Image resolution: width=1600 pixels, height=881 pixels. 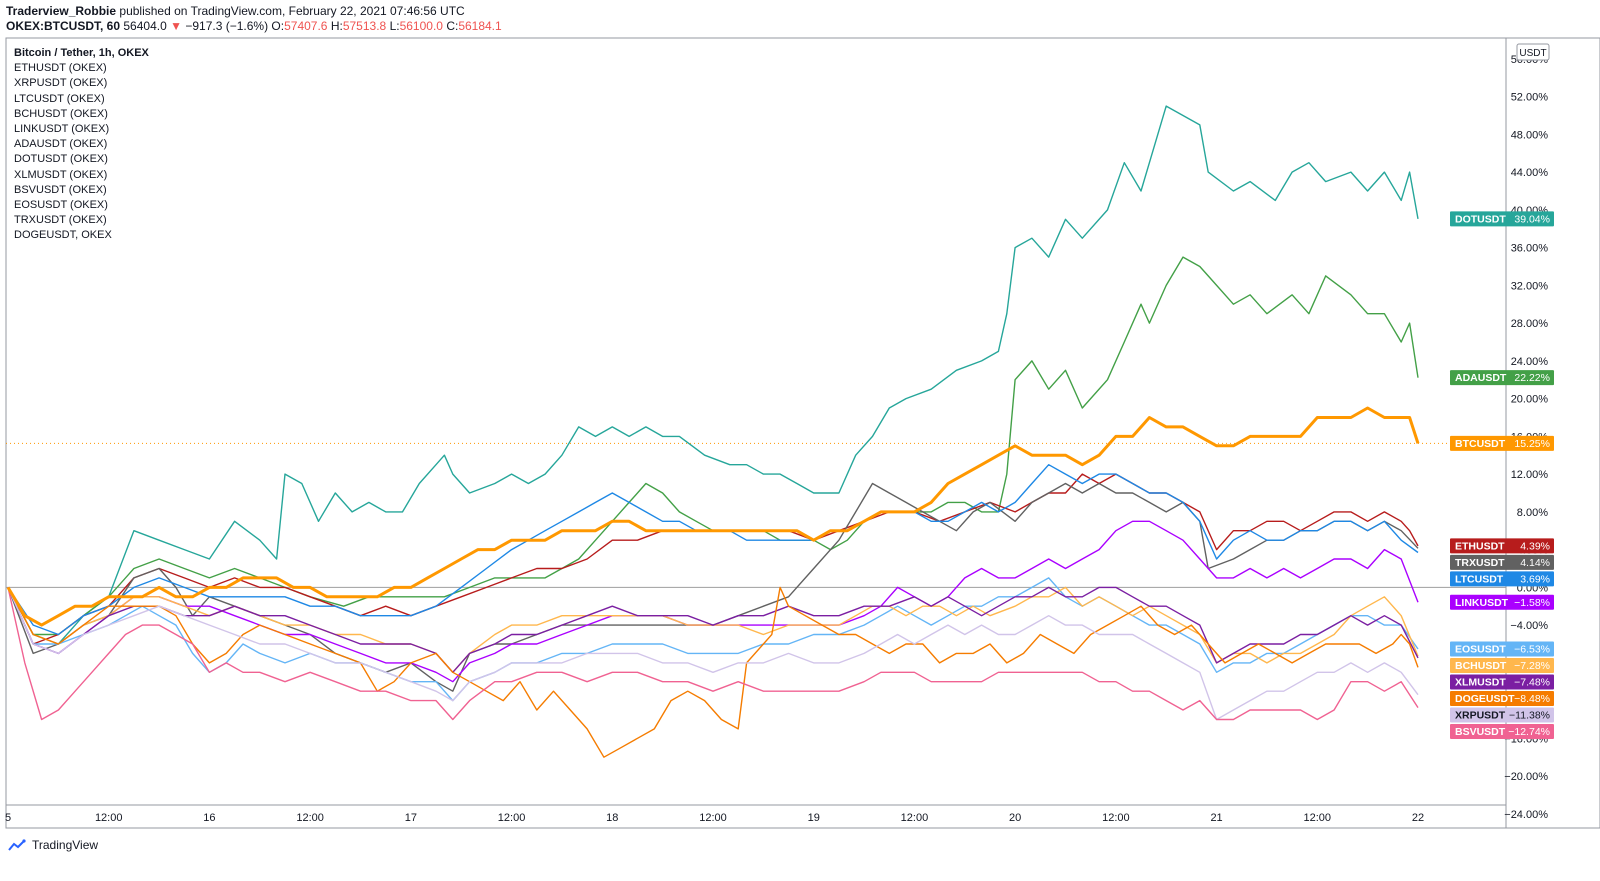 I want to click on badge-value: −7.28%, so click(x=1532, y=666).